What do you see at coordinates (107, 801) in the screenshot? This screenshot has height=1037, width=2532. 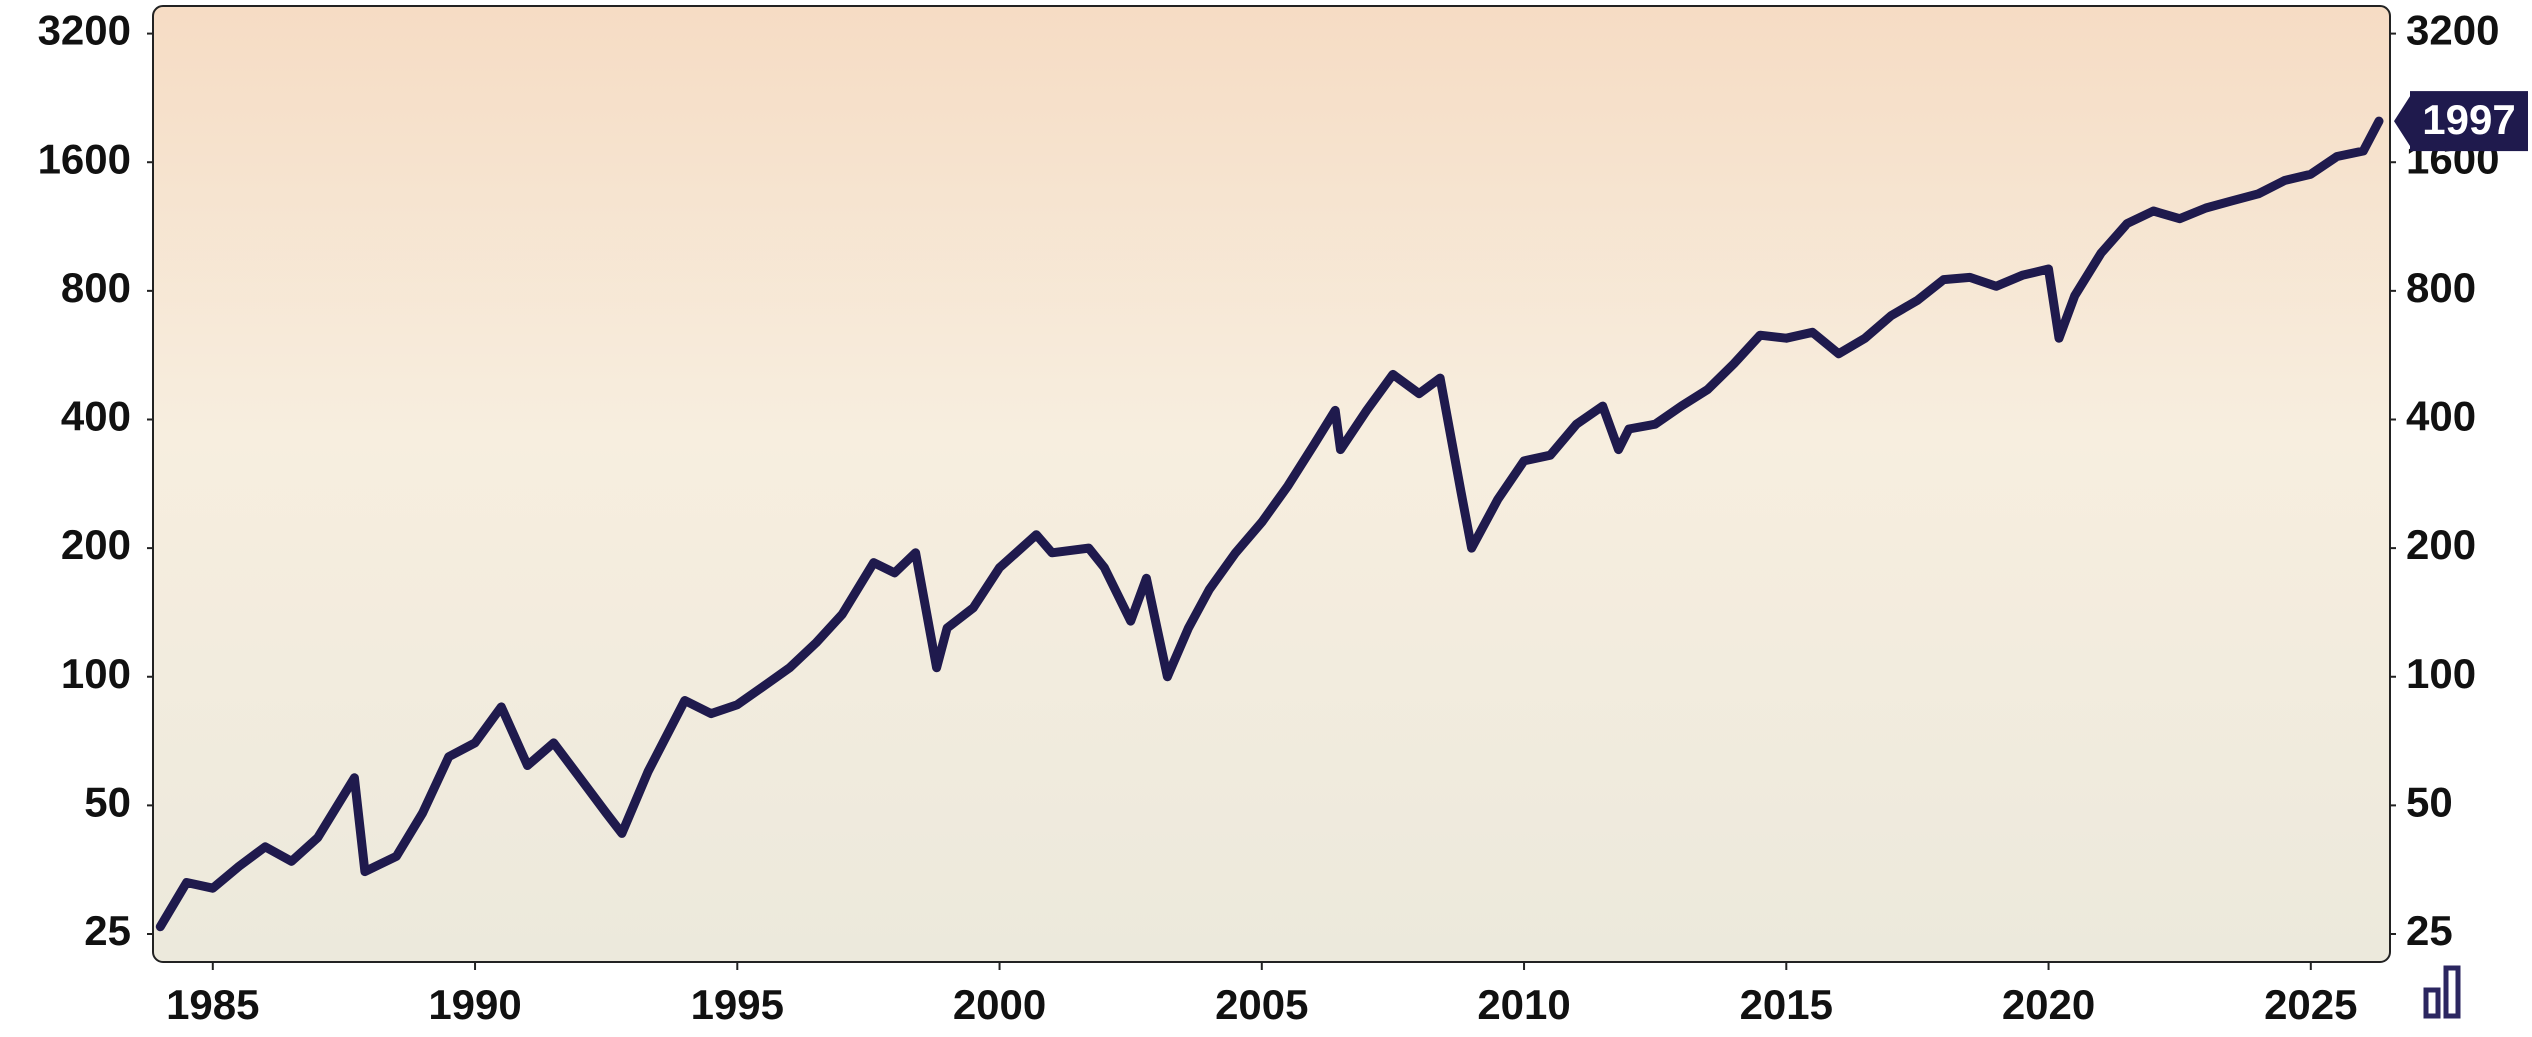 I see `y-tick-label: 50` at bounding box center [107, 801].